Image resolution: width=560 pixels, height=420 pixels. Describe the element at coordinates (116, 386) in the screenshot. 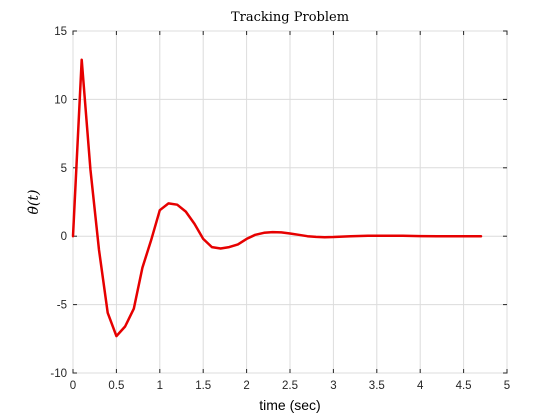

I see `x-tick-label: 0.5` at that location.